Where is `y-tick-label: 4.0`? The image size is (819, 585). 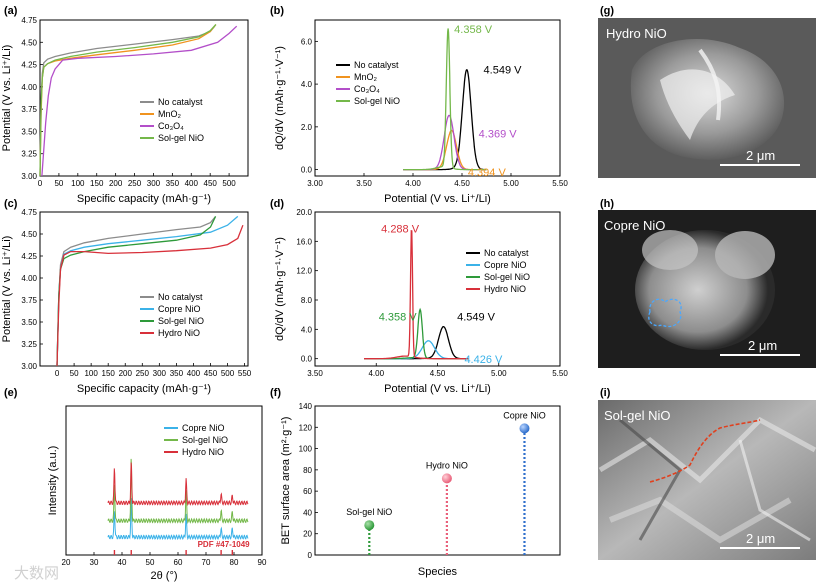
y-tick-label: 4.0 is located at coordinates (307, 329).